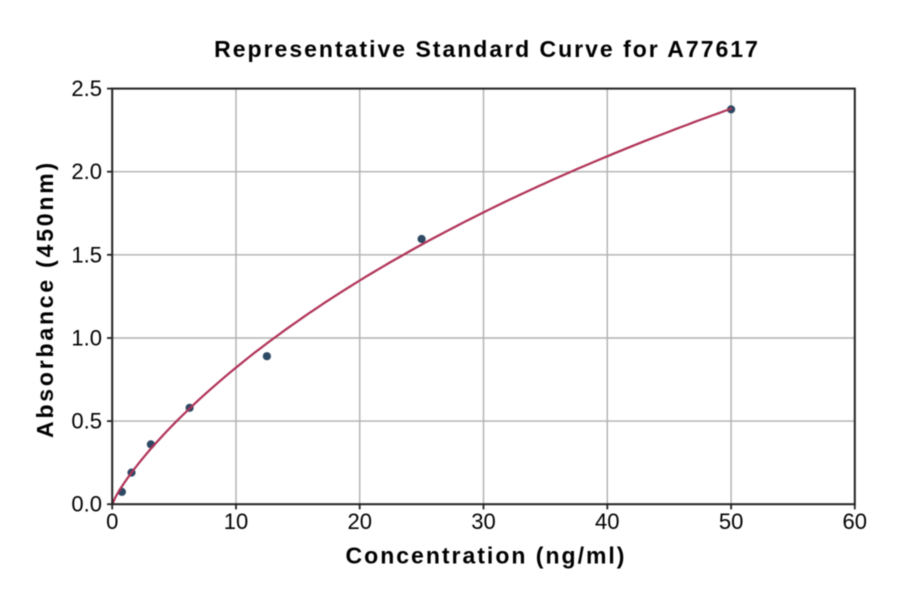 This screenshot has width=900, height=594. I want to click on svg-text: 0, so click(112, 521).